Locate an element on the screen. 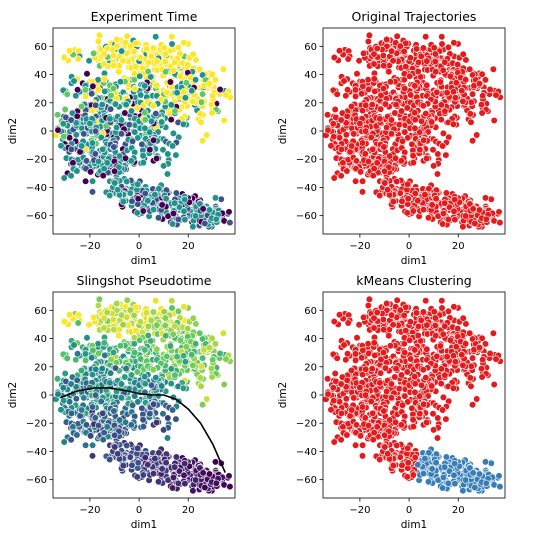 The height and width of the screenshot is (540, 540). y-tick-label: 20 is located at coordinates (310, 103).